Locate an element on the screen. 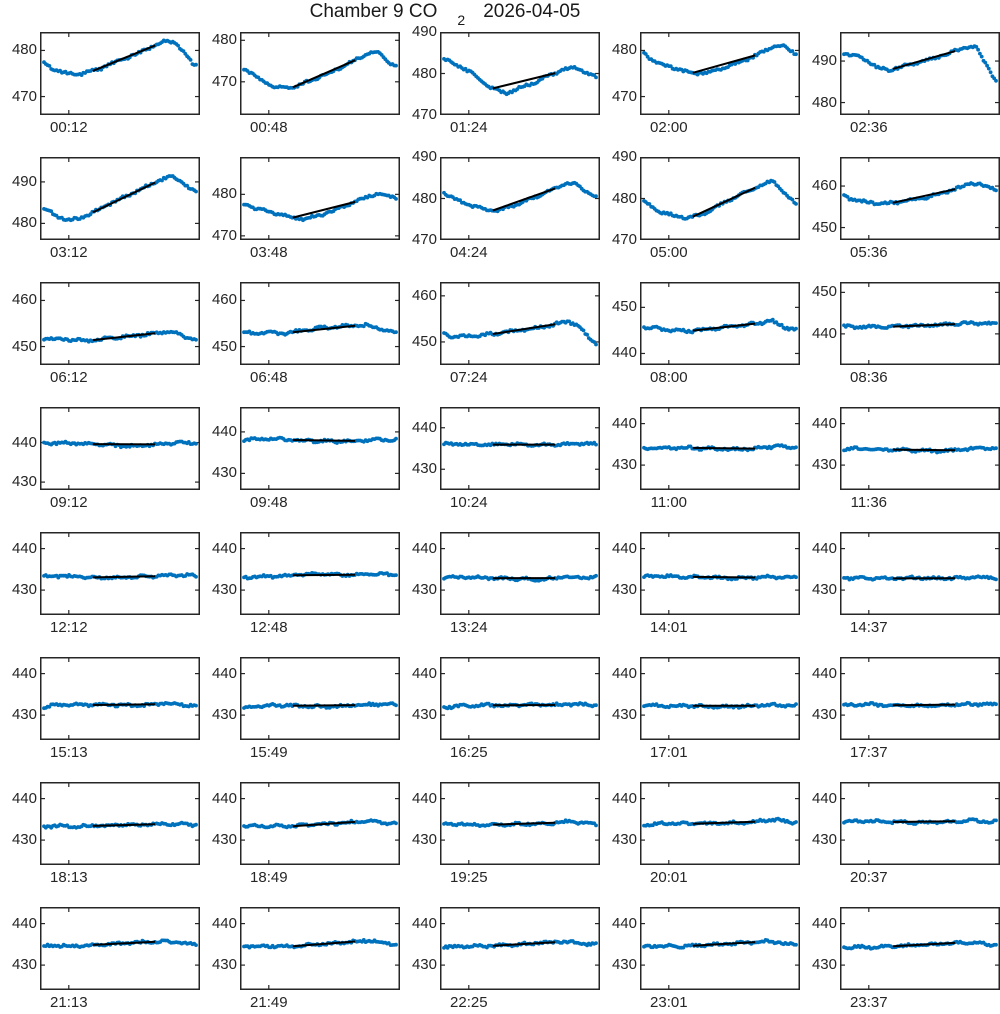  subplot-cell: 470 480 490 05:00 is located at coordinates (706, 204).